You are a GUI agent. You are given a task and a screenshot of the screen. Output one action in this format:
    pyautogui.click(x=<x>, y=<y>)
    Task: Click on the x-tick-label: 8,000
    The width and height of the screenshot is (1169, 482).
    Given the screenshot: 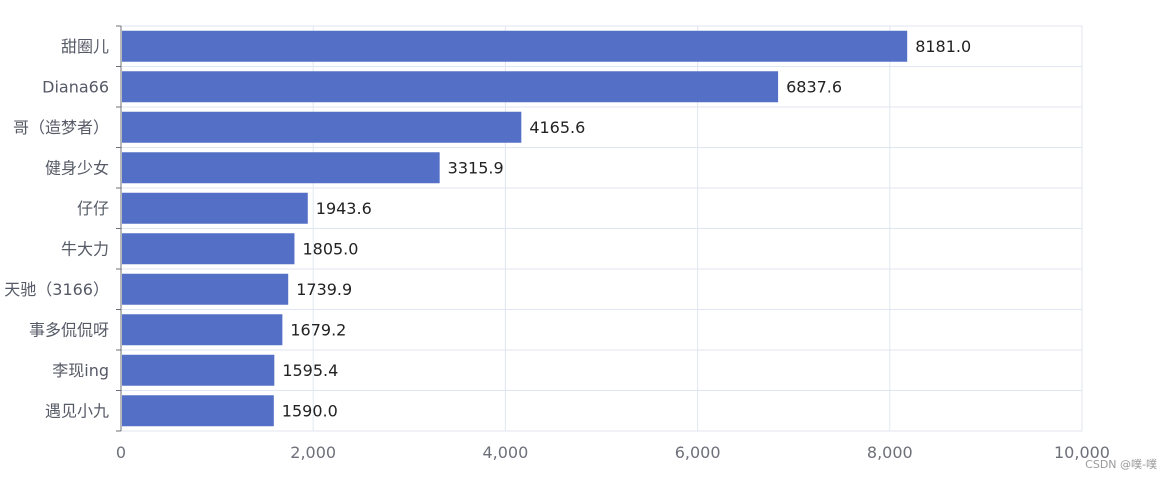 What is the action you would take?
    pyautogui.click(x=890, y=452)
    